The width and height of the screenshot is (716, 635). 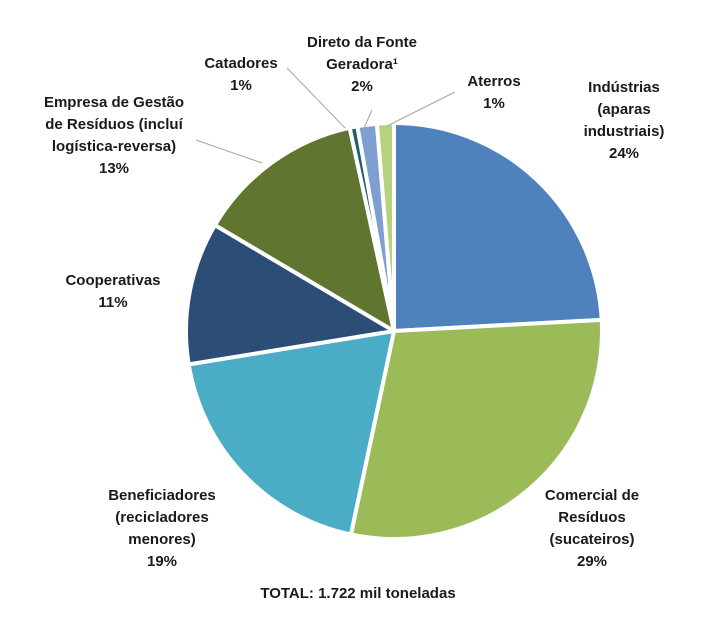 I want to click on leader-lines, so click(x=325, y=115).